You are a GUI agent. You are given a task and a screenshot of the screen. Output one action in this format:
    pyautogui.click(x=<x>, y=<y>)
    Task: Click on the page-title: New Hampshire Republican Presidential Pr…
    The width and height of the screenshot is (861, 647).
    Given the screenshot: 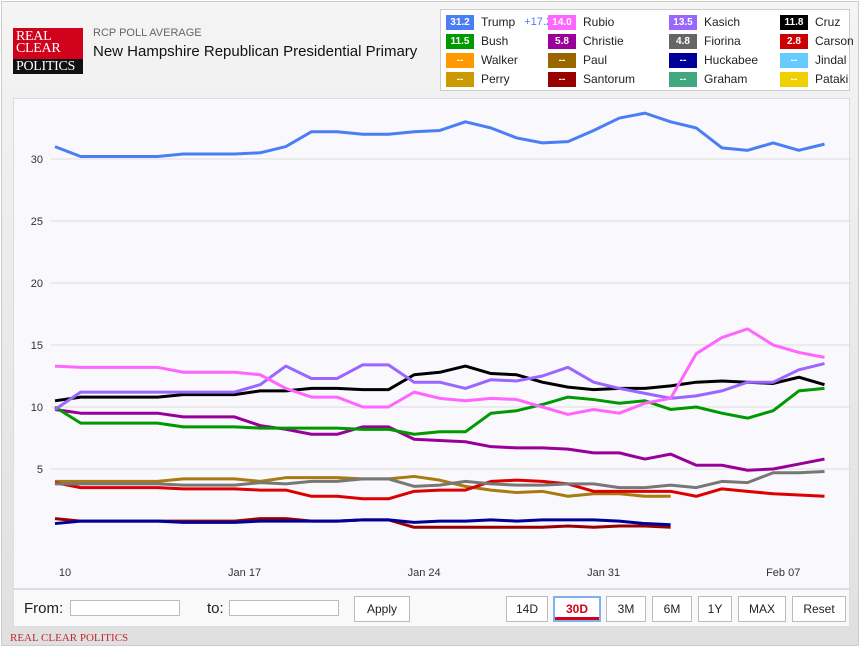 What is the action you would take?
    pyautogui.click(x=255, y=51)
    